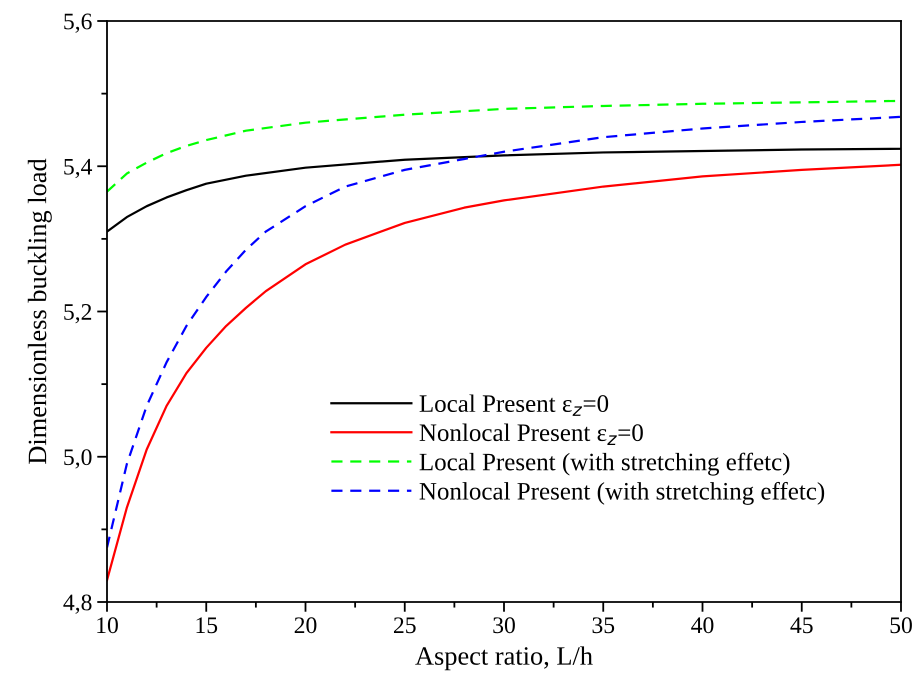 The height and width of the screenshot is (690, 916). Describe the element at coordinates (531, 434) in the screenshot. I see `legend-label: Nonlocal Present ε$_{z}$=0` at that location.